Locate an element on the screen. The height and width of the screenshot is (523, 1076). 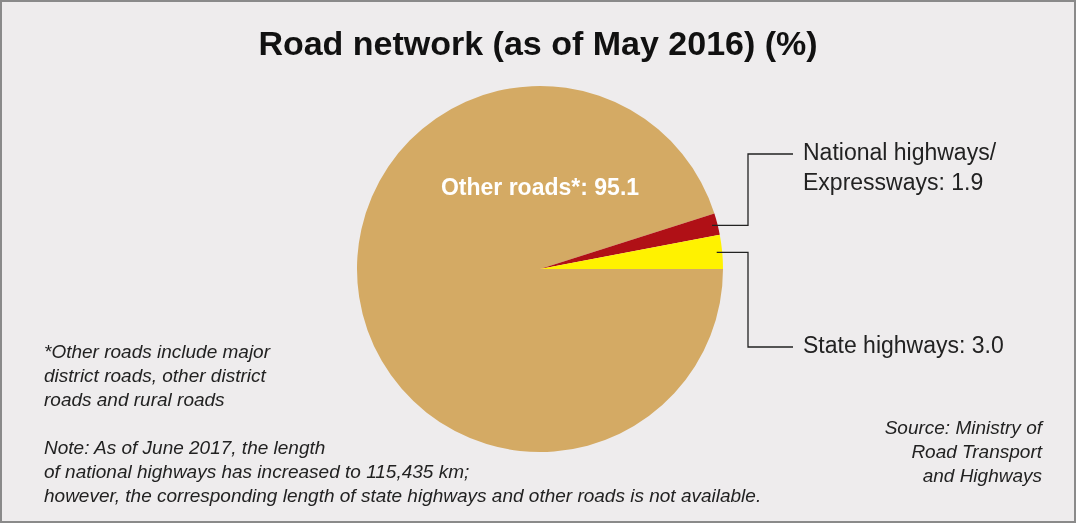
text: *Other roads include major district roads, other district roads and rural roads is located at coordinates (157, 376).